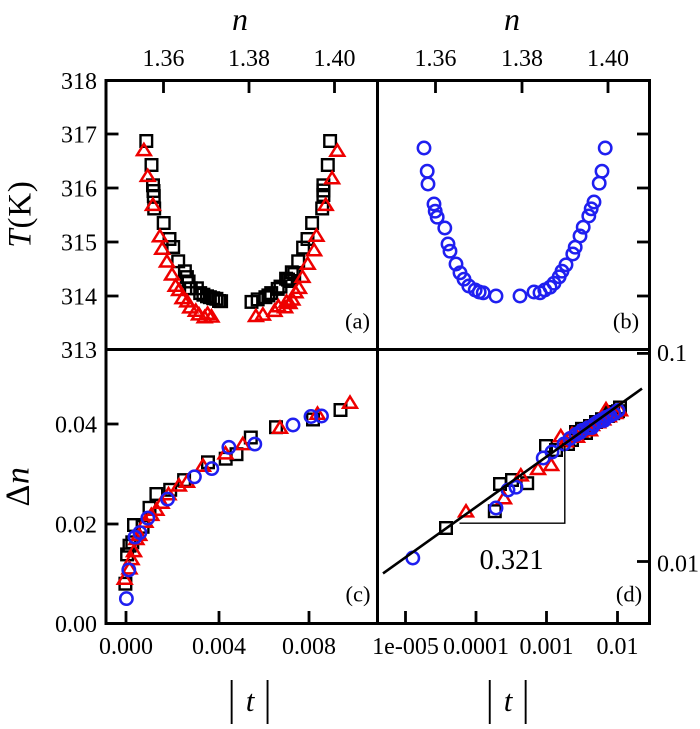 This screenshot has width=700, height=729. Describe the element at coordinates (79, 298) in the screenshot. I see `svg-text: 314` at that location.